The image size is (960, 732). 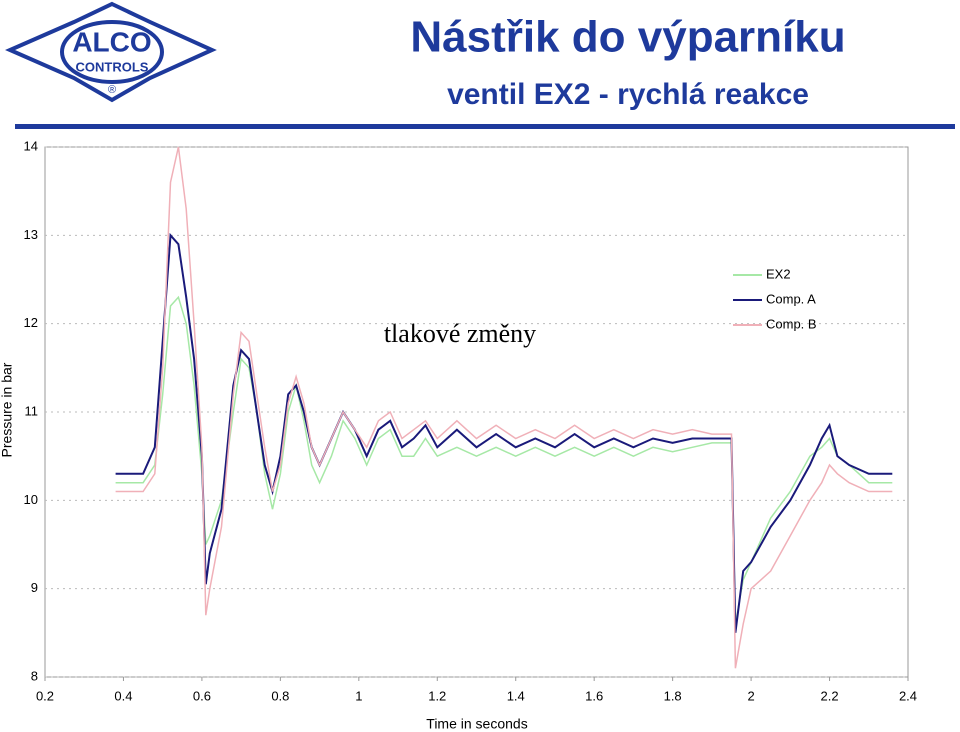 What do you see at coordinates (32, 410) in the screenshot?
I see `y-tick-label: 11` at bounding box center [32, 410].